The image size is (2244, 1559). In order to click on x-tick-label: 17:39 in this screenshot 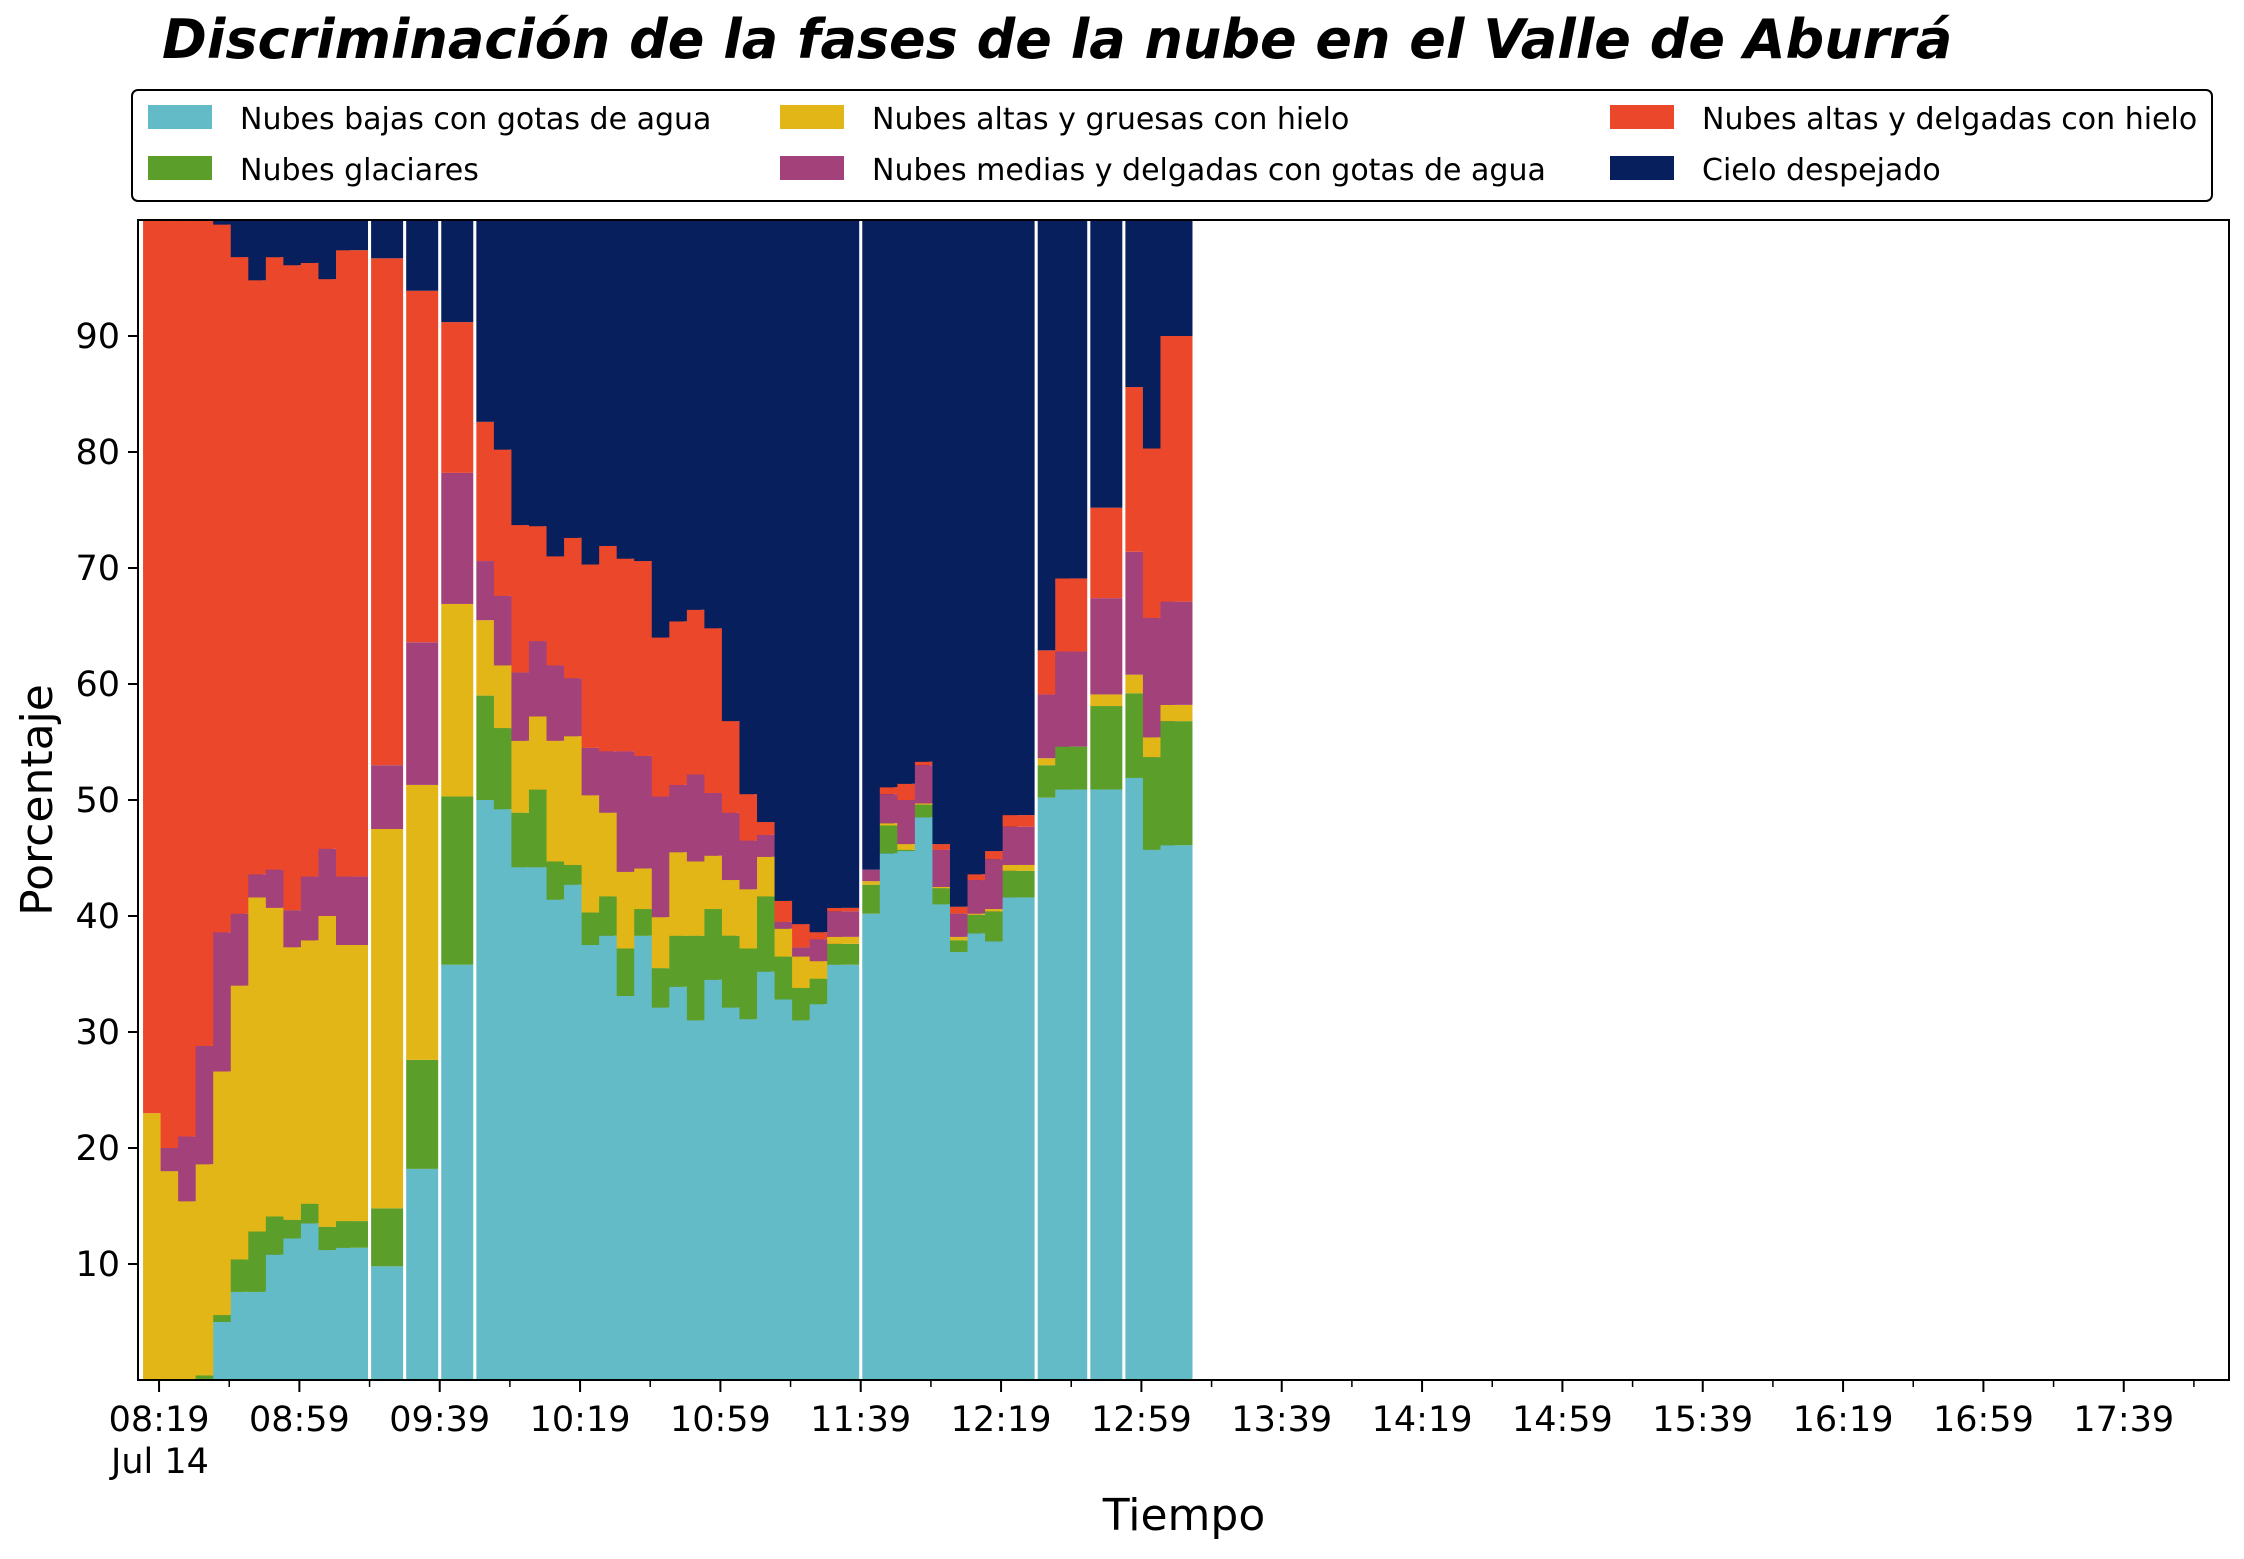, I will do `click(2123, 1420)`.